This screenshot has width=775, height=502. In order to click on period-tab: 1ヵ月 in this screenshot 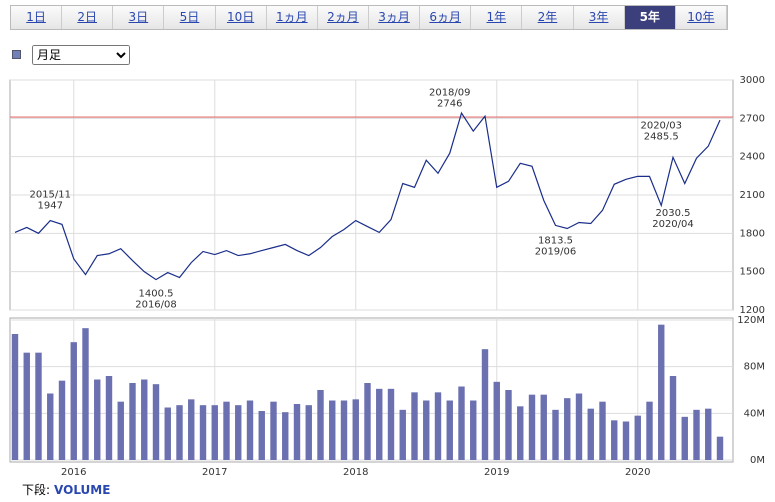, I will do `click(292, 17)`.